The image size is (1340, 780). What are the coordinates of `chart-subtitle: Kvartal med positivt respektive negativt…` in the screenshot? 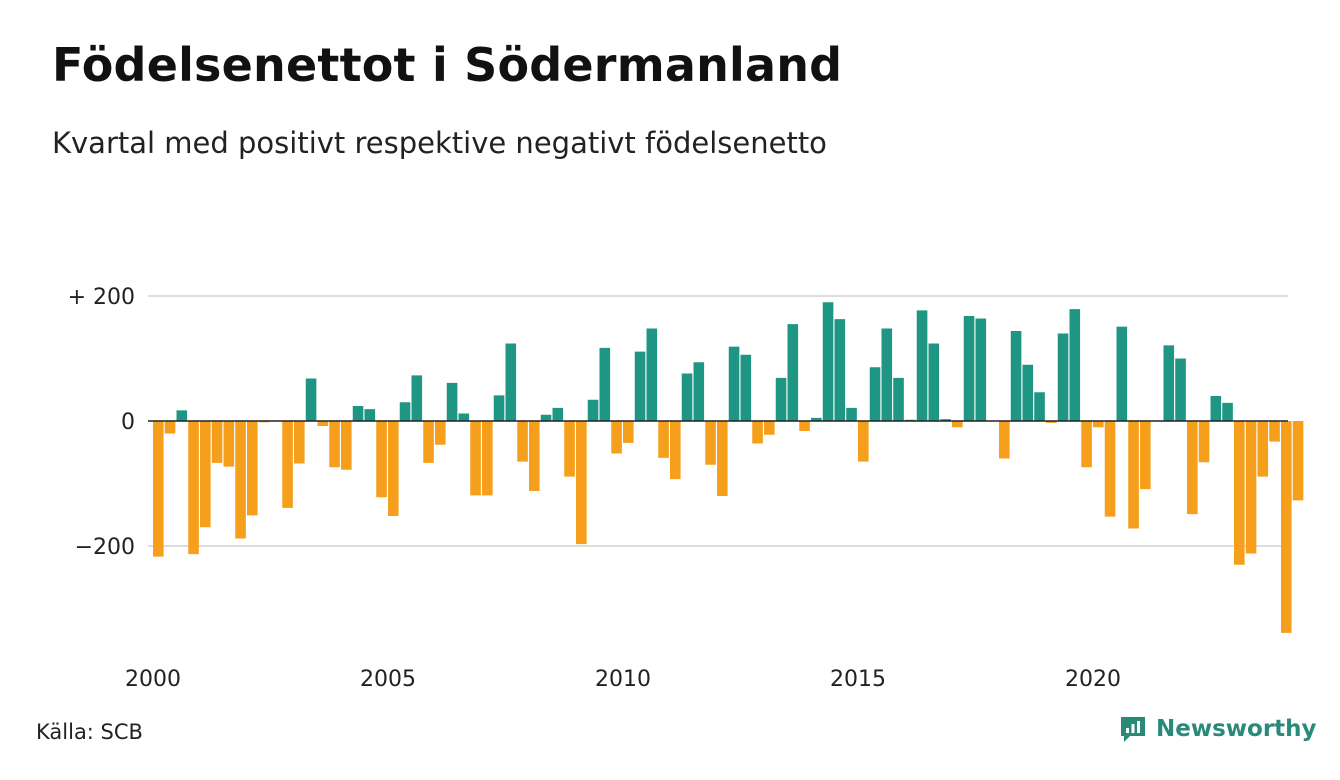 It's located at (439, 143).